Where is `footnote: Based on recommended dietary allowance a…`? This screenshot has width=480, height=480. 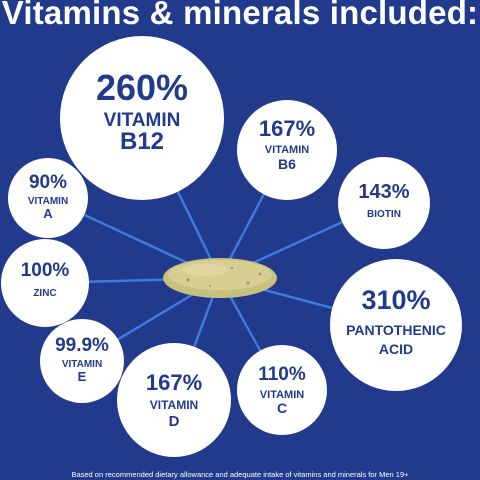
footnote: Based on recommended dietary allowance a… is located at coordinates (240, 474).